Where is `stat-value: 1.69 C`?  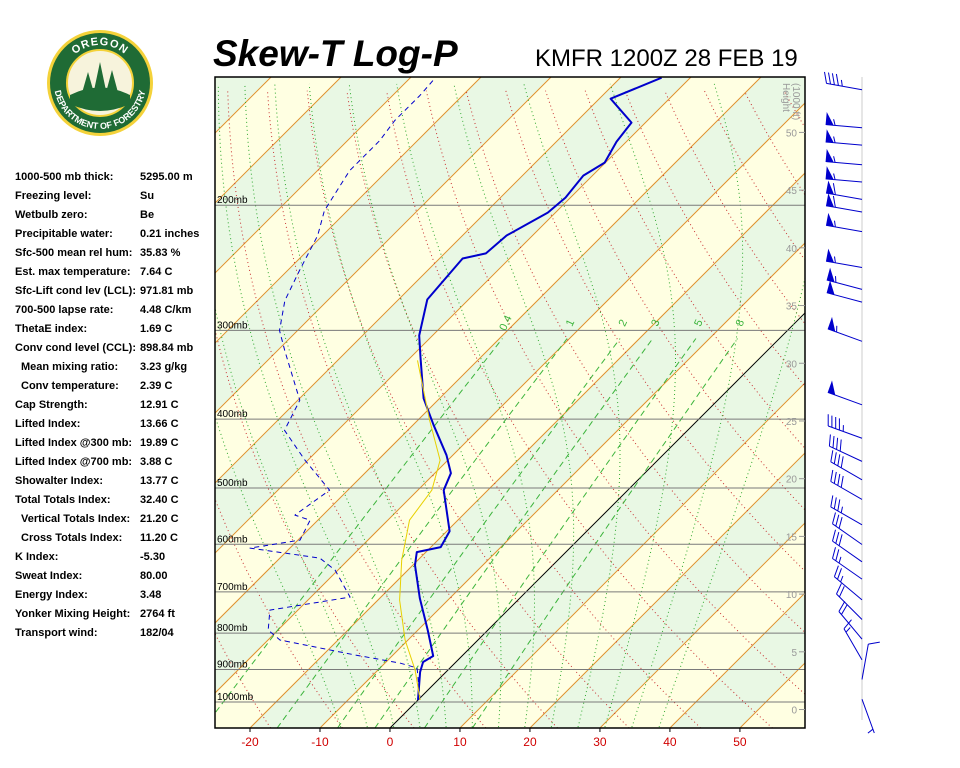
stat-value: 1.69 C is located at coordinates (156, 329).